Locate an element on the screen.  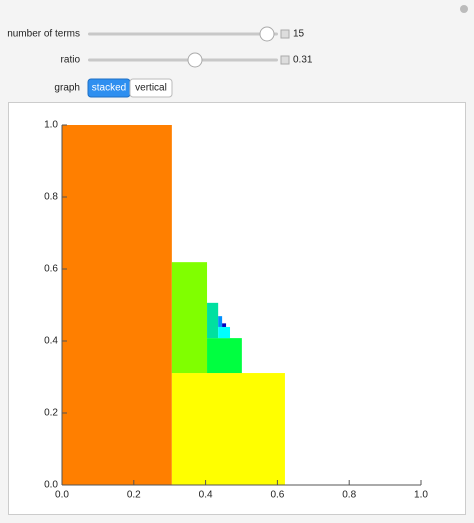
control-label: number of terms is located at coordinates (43, 34).